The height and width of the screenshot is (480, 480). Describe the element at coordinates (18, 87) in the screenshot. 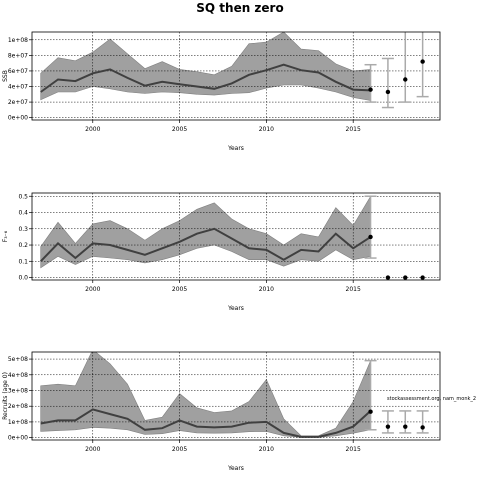

I see `y-tick-label: 4e+07` at that location.